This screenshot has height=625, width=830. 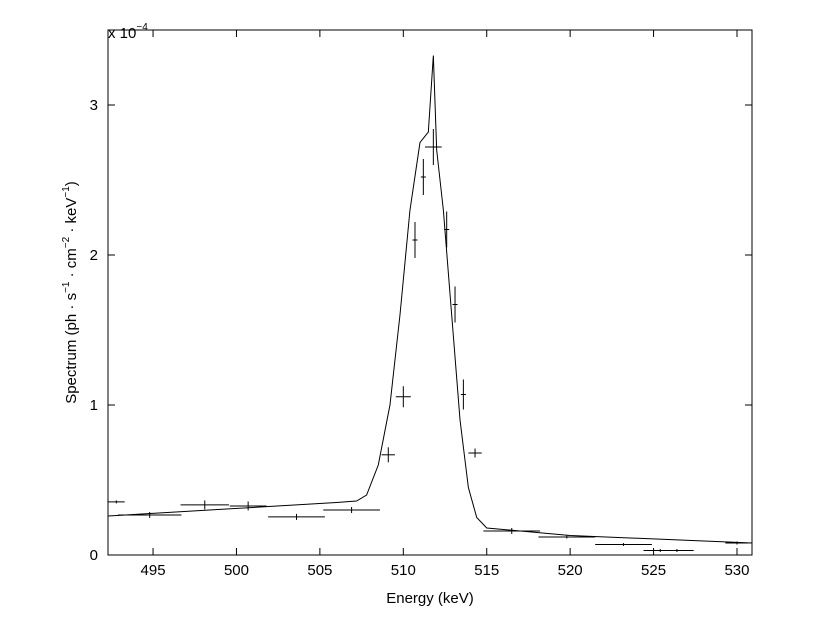 What do you see at coordinates (94, 405) in the screenshot?
I see `y-tick-label: 1` at bounding box center [94, 405].